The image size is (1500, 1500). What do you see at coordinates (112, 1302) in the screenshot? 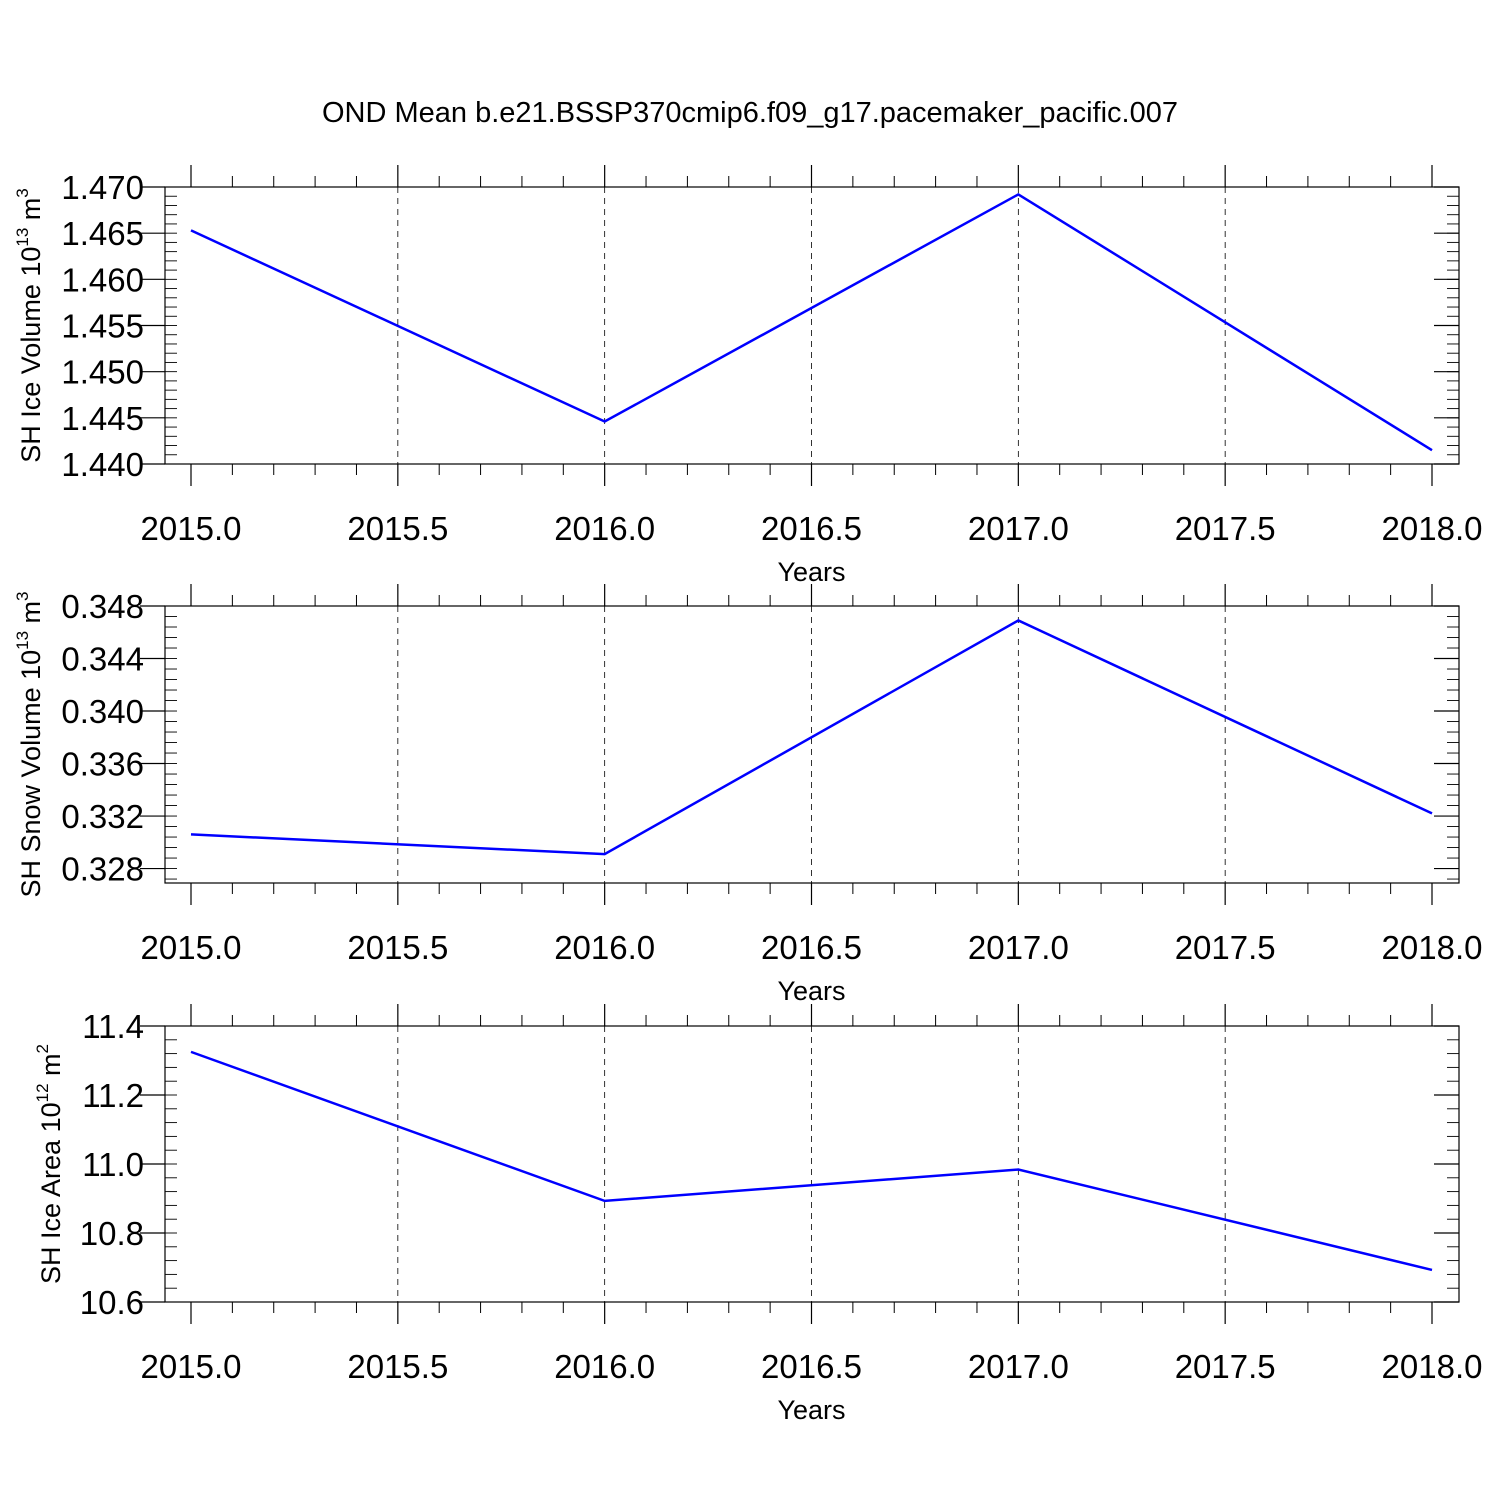
I see `panel-3-ytick-label: 10.6` at bounding box center [112, 1302].